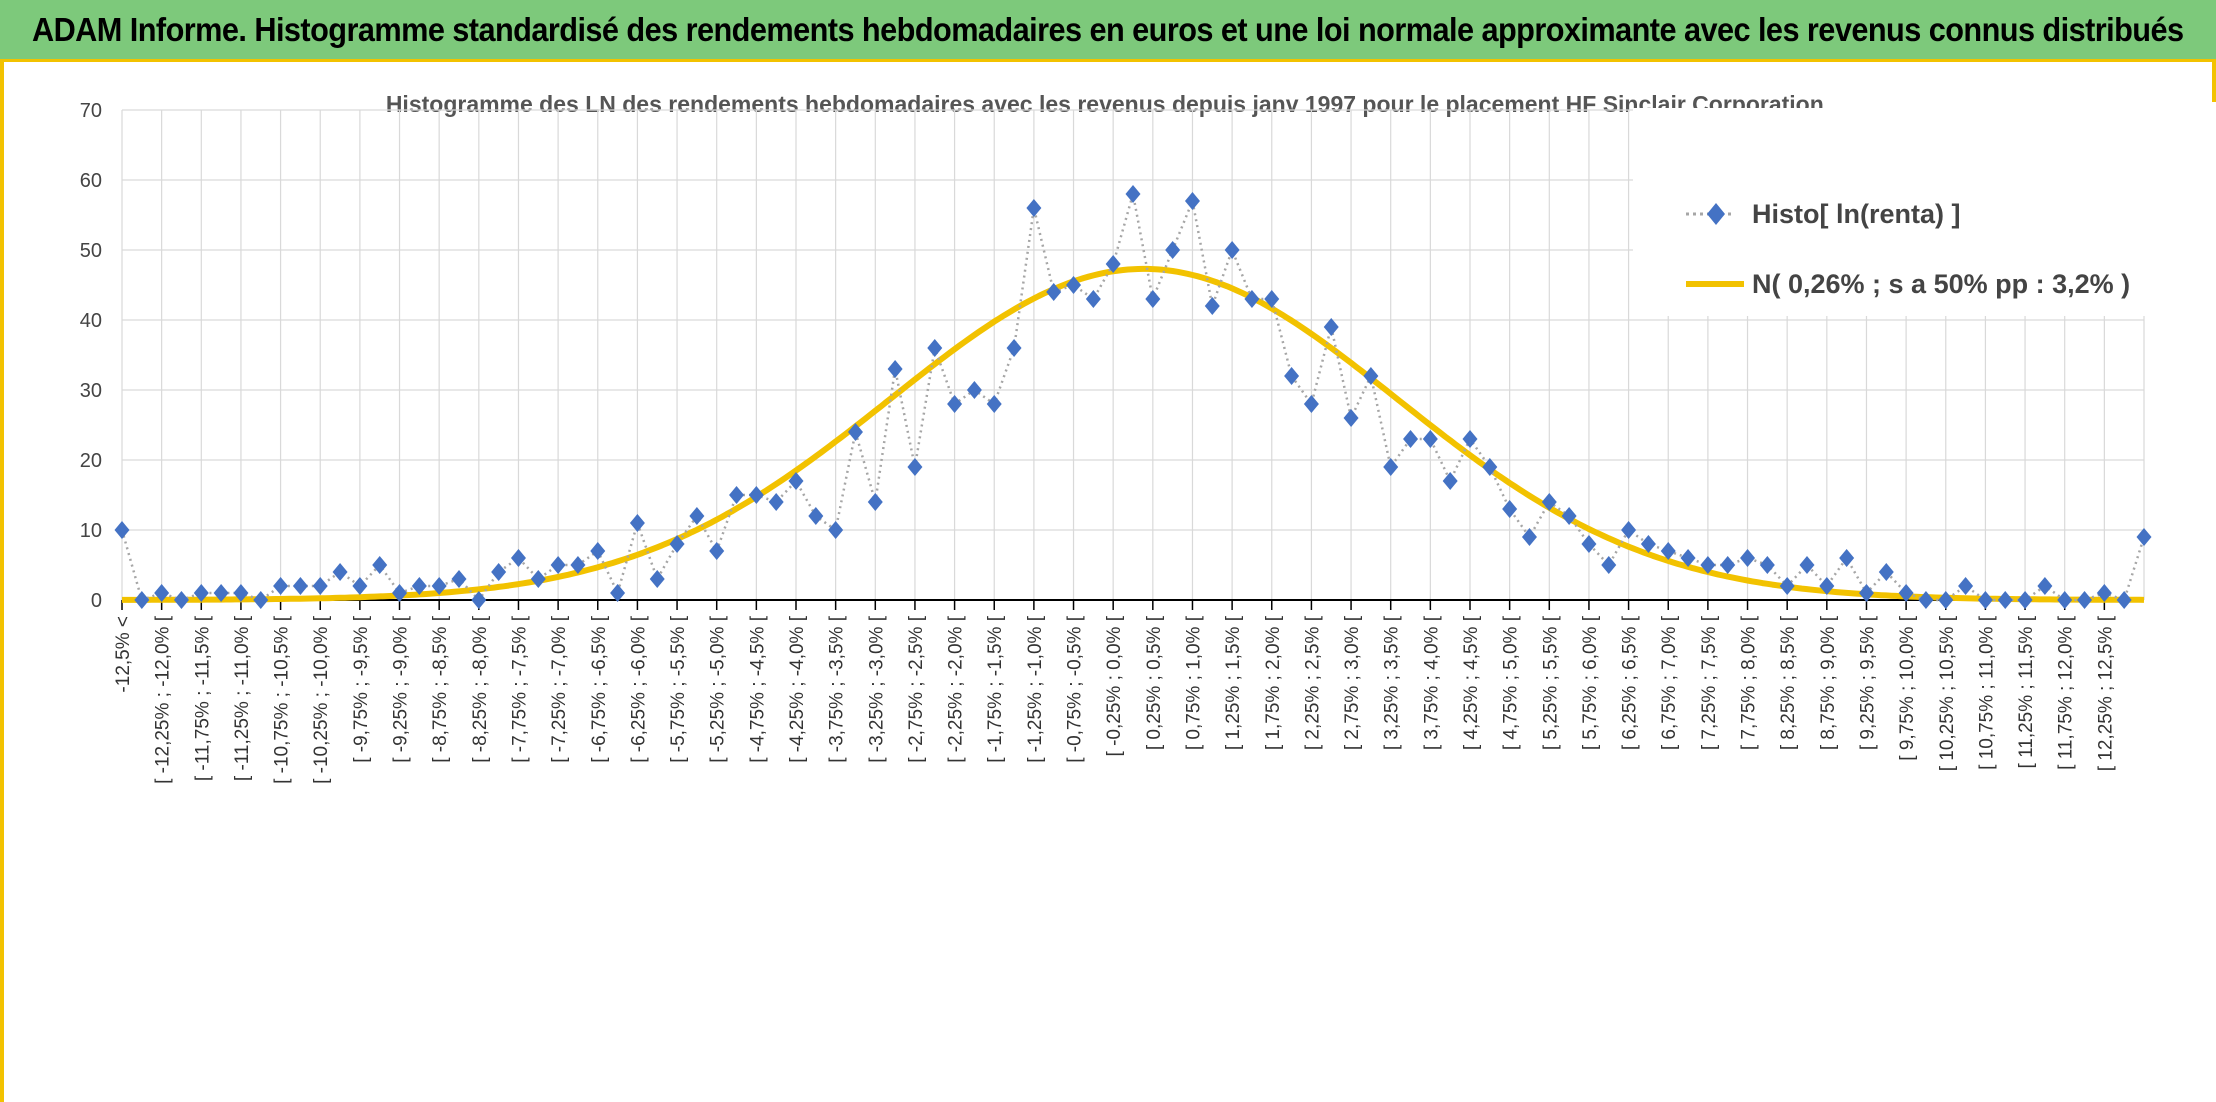 This screenshot has height=1102, width=2216. What do you see at coordinates (202, 698) in the screenshot?
I see `x-tick-label: [ -11,75% ; -11,5% [` at bounding box center [202, 698].